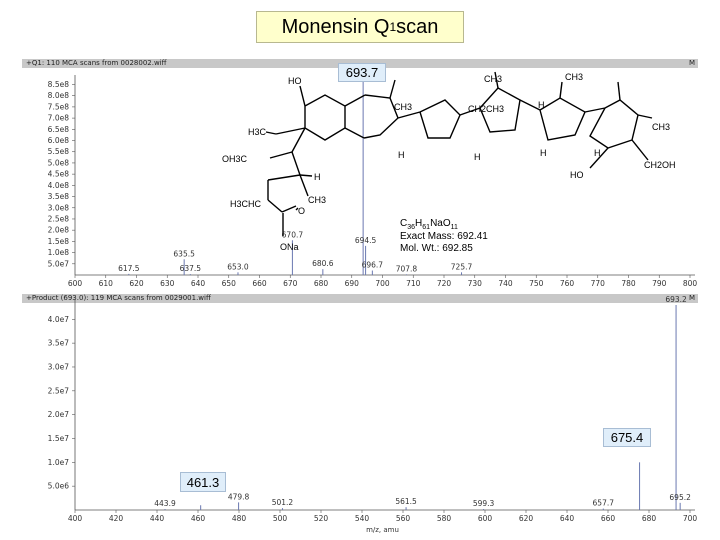 Image resolution: width=720 pixels, height=540 pixels. I want to click on product-peak-label: 657.7, so click(604, 503).